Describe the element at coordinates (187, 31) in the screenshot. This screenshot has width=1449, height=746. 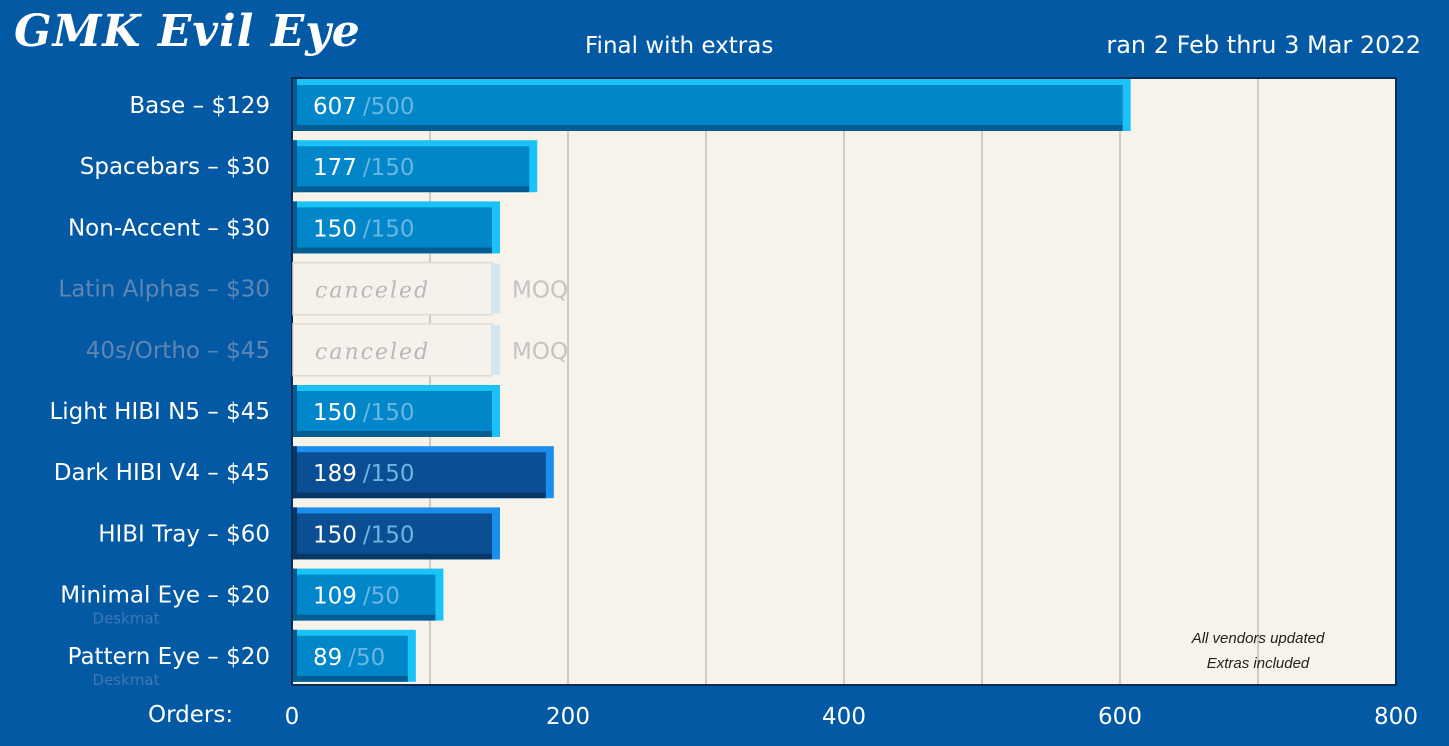
I see `brand-title: GMK Evil Eye` at that location.